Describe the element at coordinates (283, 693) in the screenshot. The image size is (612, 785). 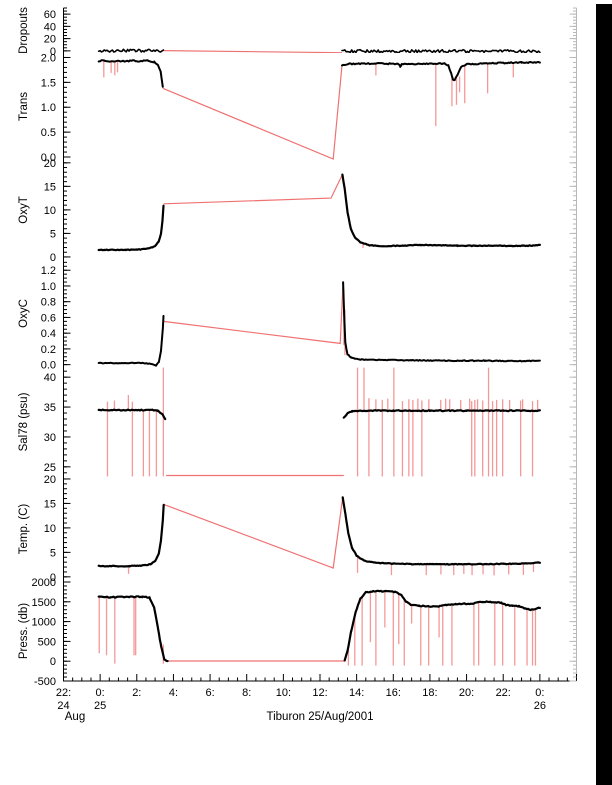
I see `x-tick-label: 10:` at that location.